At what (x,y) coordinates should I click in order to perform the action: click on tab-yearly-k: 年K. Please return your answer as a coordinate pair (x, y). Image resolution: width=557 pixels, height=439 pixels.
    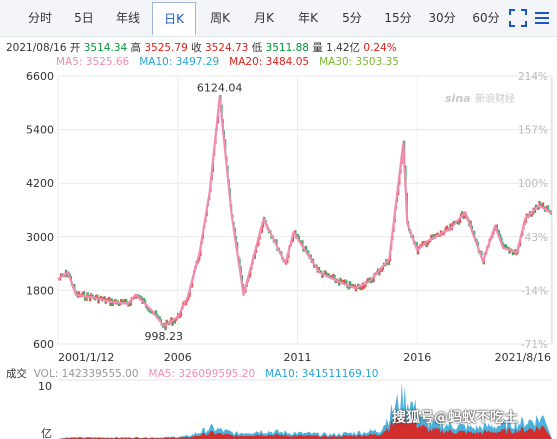
    Looking at the image, I should click on (308, 18).